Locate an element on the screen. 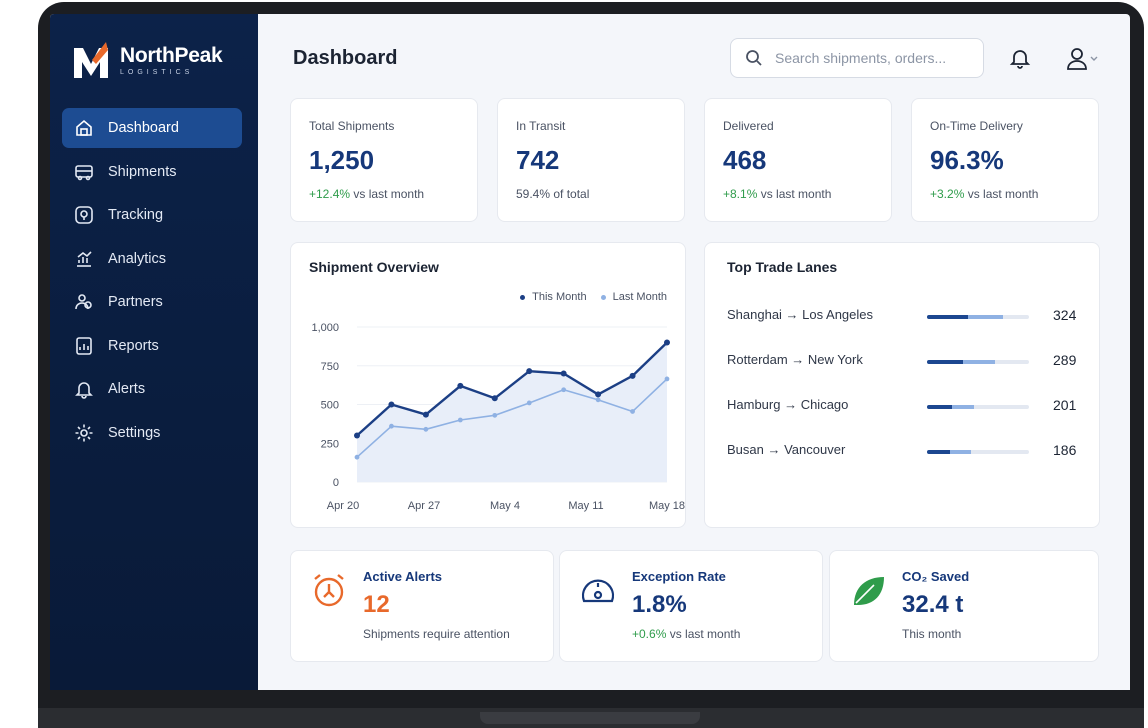 The height and width of the screenshot is (728, 1148). sidebar-item-reports: Reports is located at coordinates (152, 346).